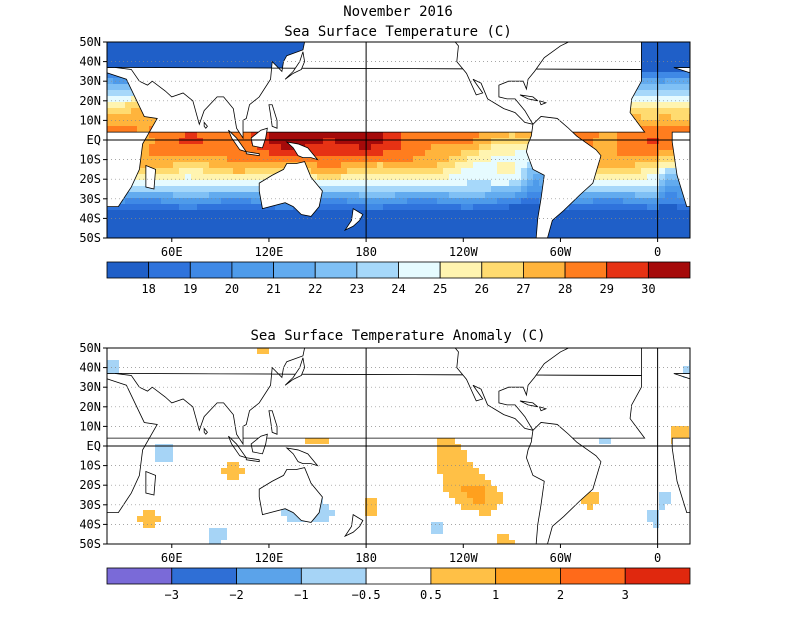 The image size is (800, 622). Describe the element at coordinates (357, 289) in the screenshot. I see `colorbar-label: 23` at that location.